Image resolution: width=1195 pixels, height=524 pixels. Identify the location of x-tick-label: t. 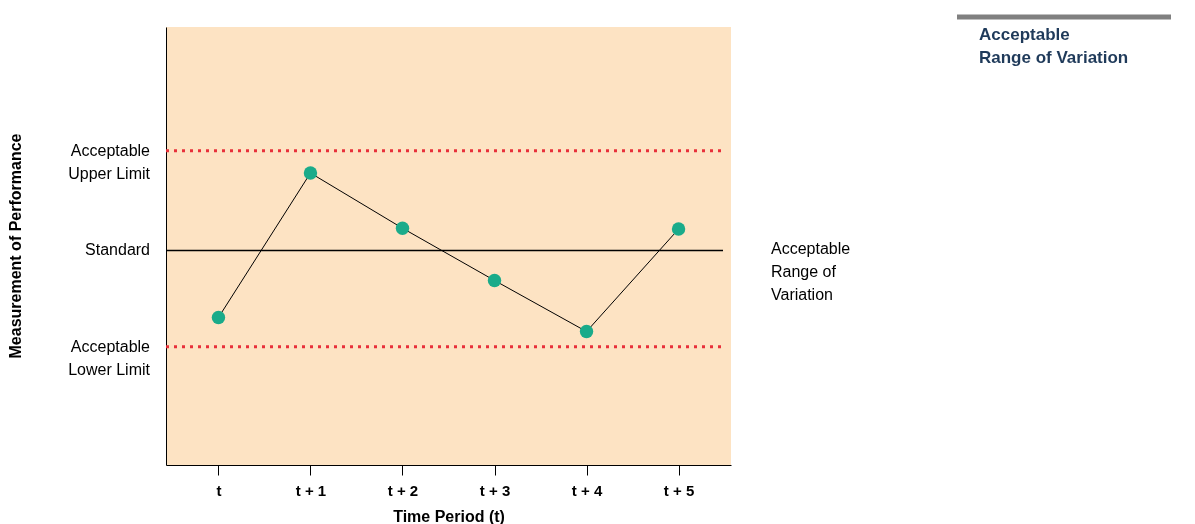
(219, 490).